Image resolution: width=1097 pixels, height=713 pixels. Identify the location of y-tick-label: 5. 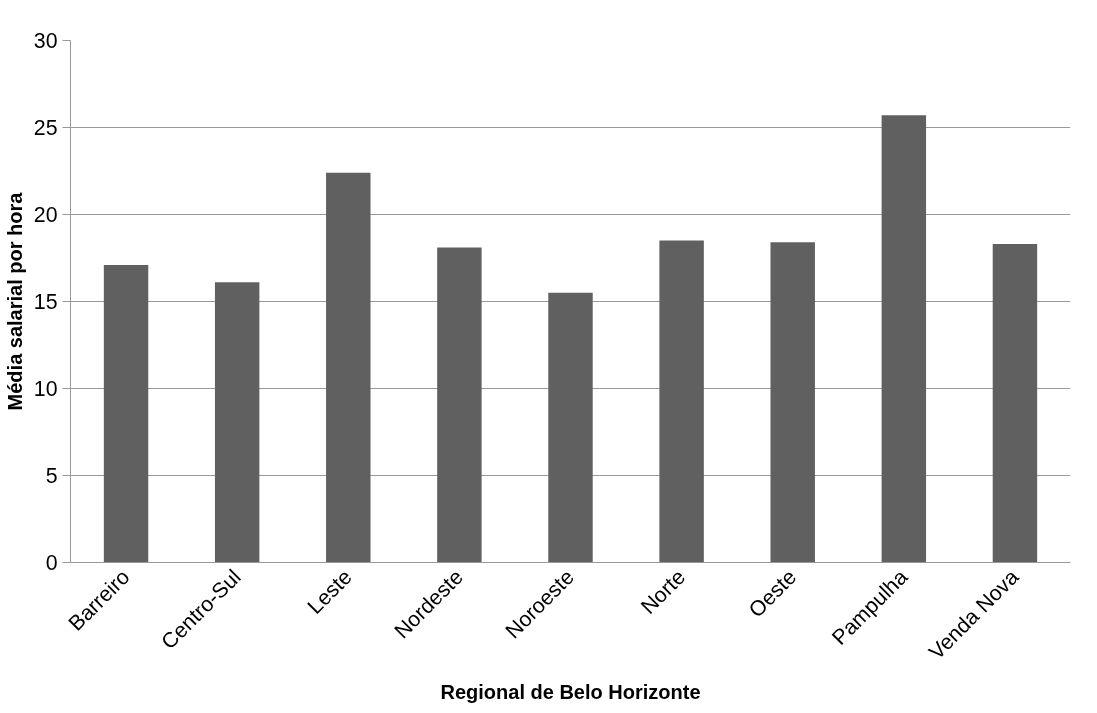
(51, 476).